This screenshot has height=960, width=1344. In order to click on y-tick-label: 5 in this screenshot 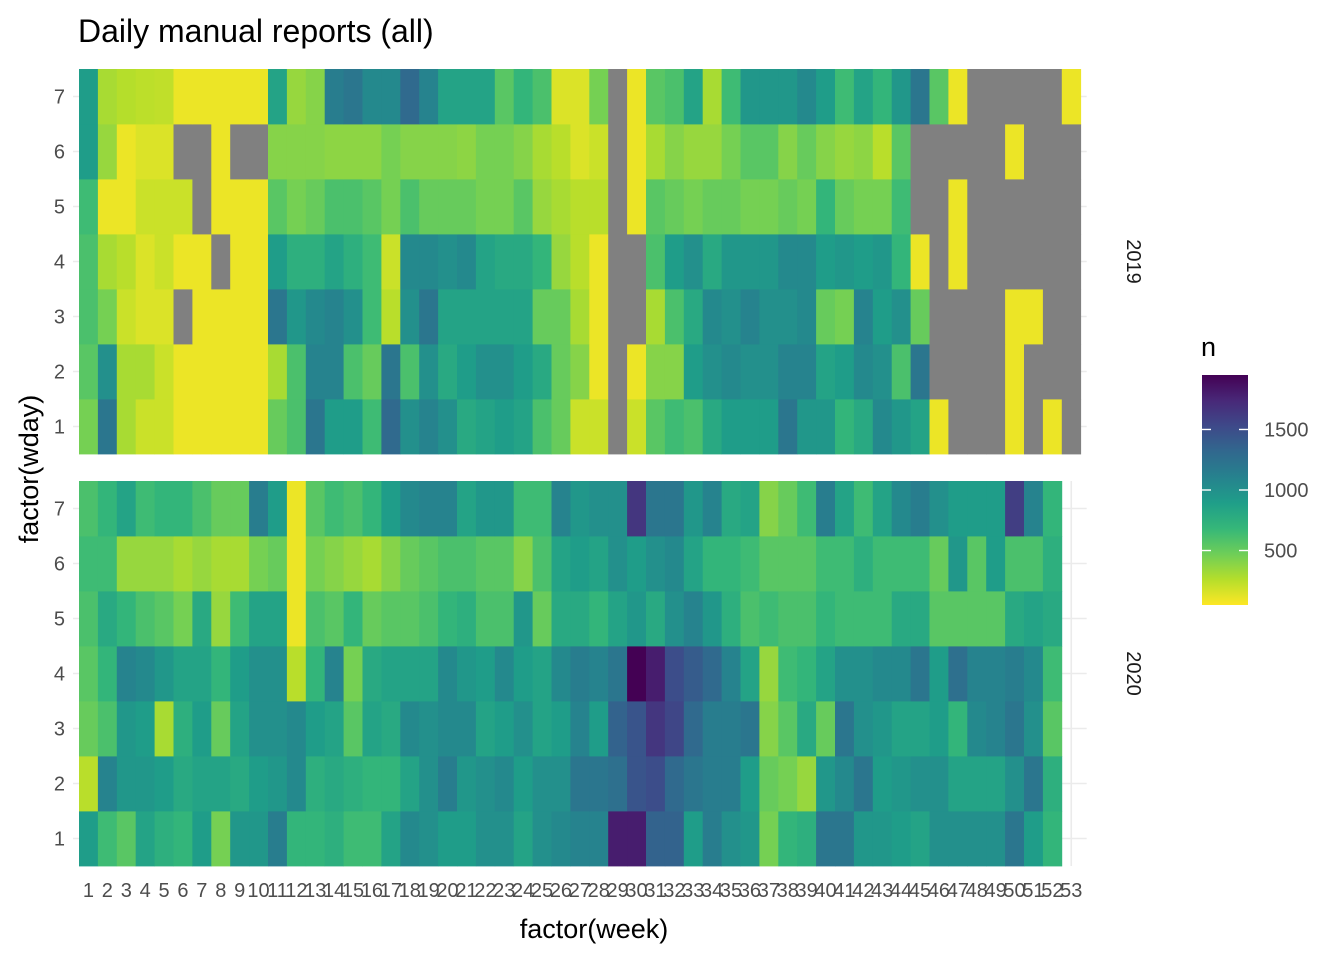, I will do `click(59, 208)`.